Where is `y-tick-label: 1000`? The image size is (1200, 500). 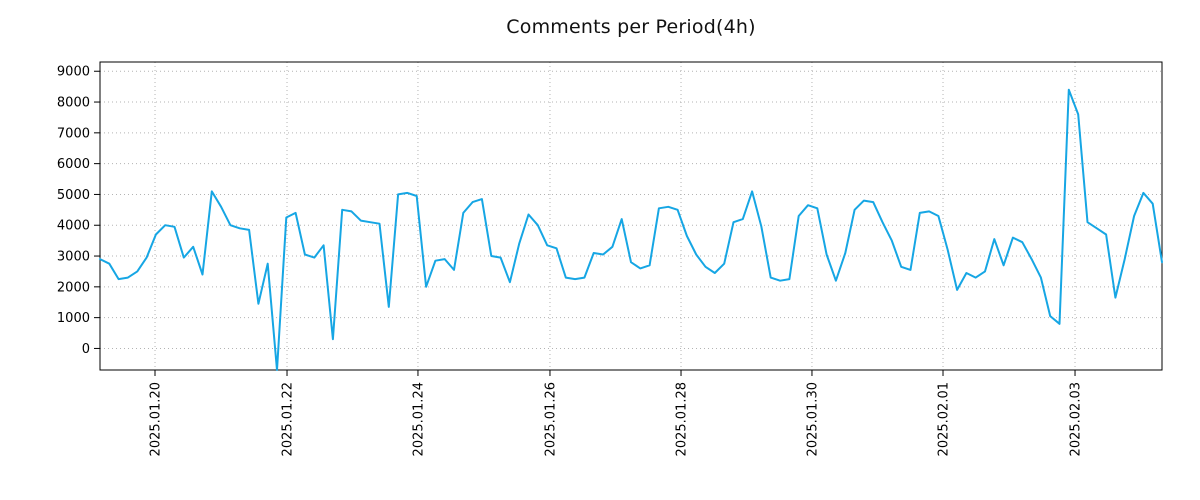
y-tick-label: 1000 is located at coordinates (73, 318).